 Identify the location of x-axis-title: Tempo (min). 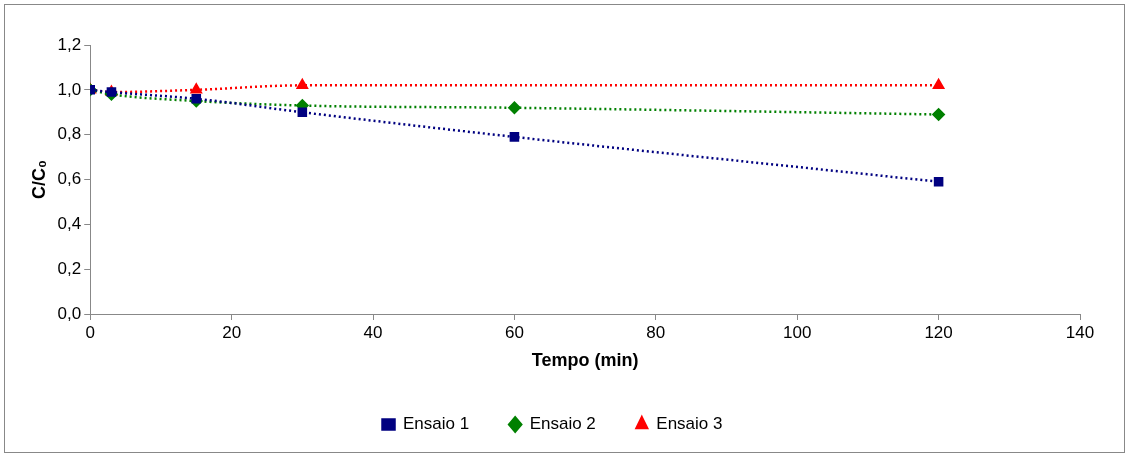
(585, 360).